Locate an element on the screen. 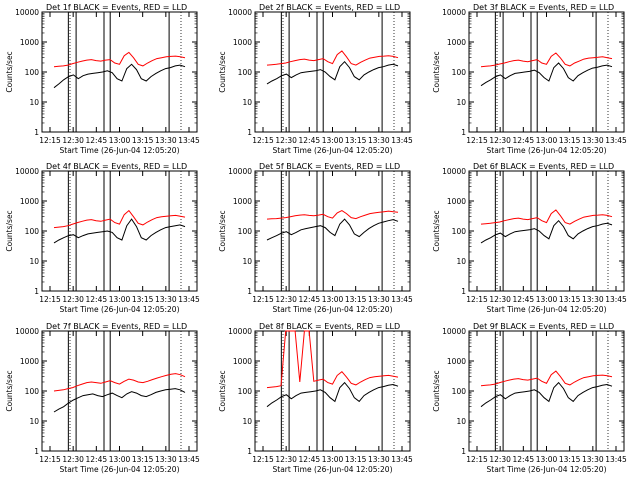 The width and height of the screenshot is (640, 480). chart-title: Det 9f BLACK = Events, RED = LLD is located at coordinates (543, 326).